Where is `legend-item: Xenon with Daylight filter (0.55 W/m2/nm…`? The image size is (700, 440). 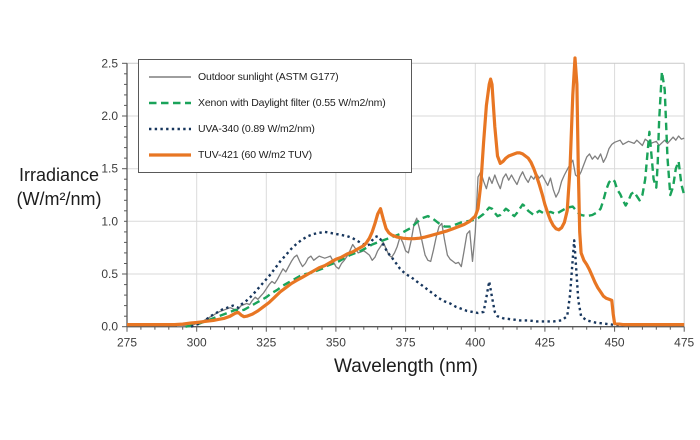 legend-item: Xenon with Daylight filter (0.55 W/m2/nm… is located at coordinates (276, 103).